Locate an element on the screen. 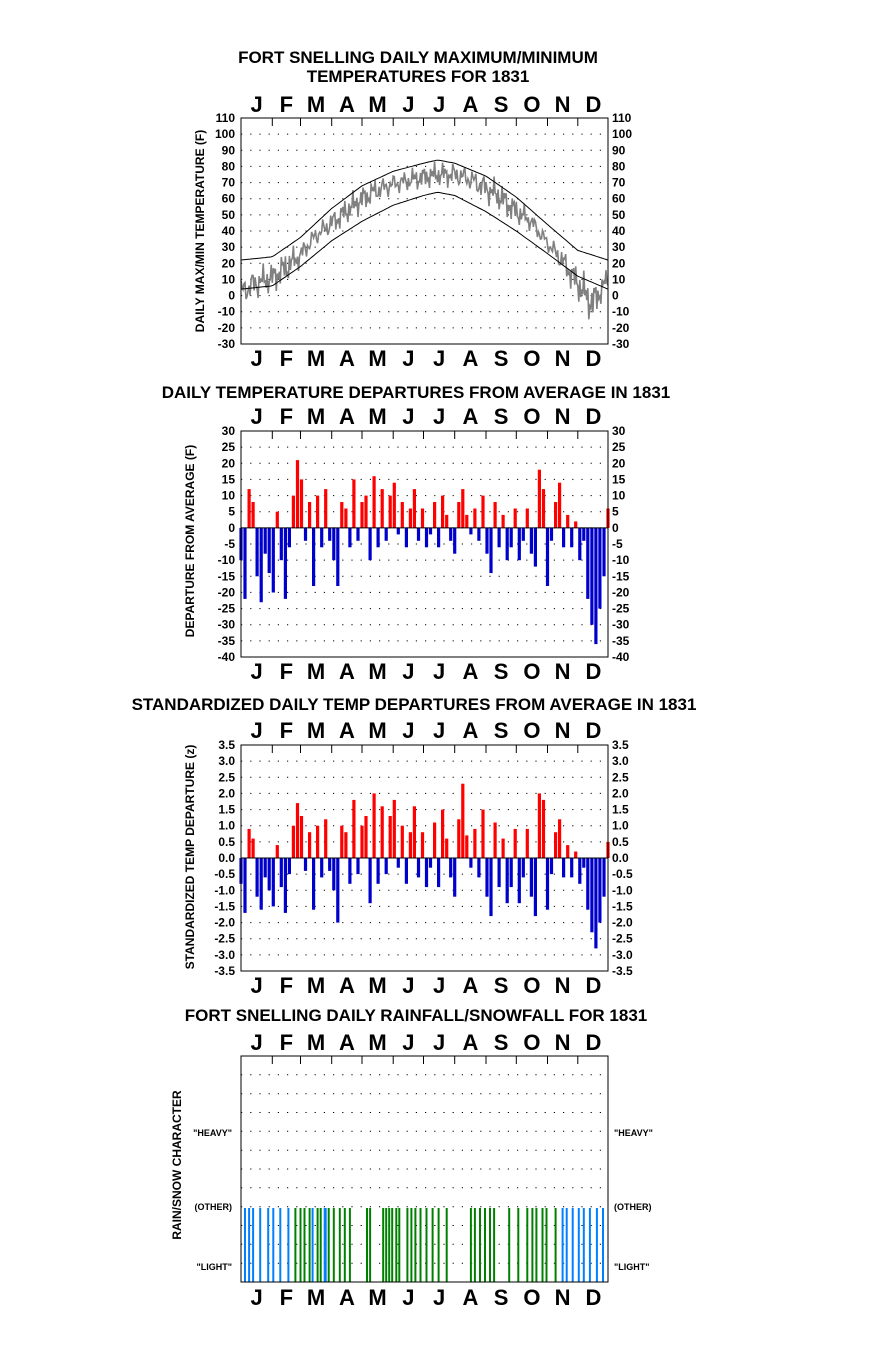 This screenshot has height=1369, width=883. chart-1-bottom-month-label: O is located at coordinates (531, 358).